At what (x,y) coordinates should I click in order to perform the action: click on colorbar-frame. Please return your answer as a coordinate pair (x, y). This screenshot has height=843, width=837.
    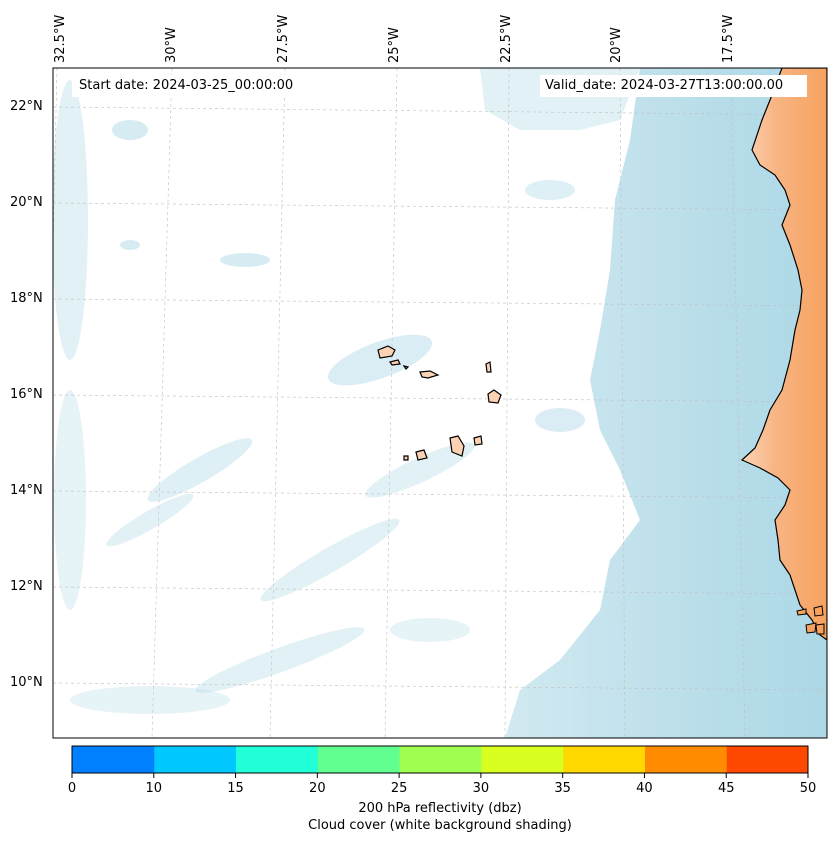
    Looking at the image, I should click on (440, 759).